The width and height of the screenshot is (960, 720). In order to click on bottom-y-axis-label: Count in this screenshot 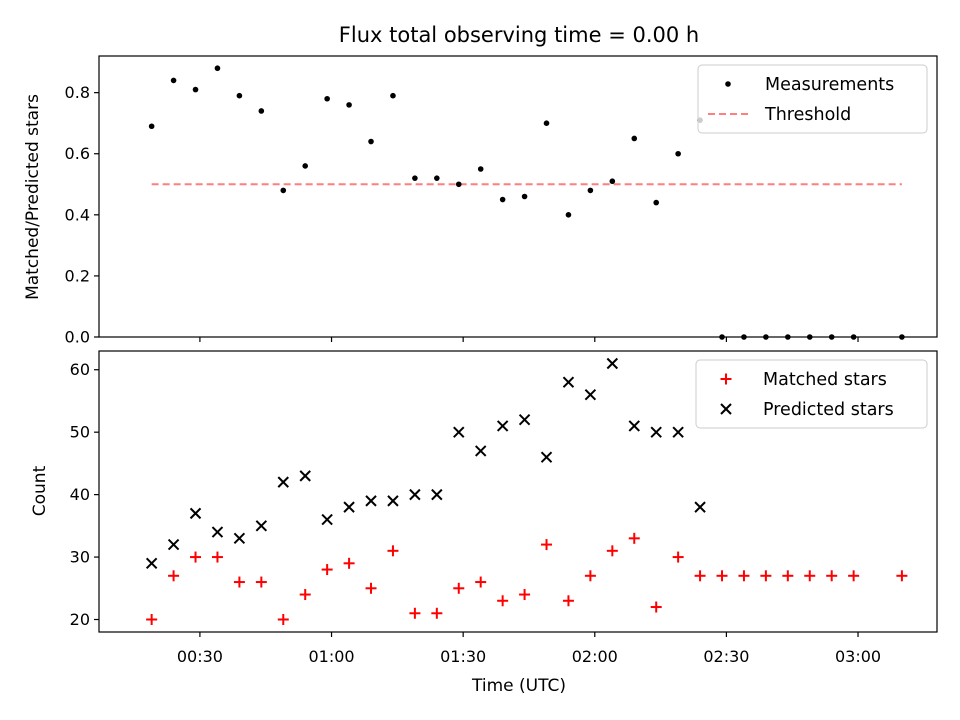, I will do `click(40, 490)`.